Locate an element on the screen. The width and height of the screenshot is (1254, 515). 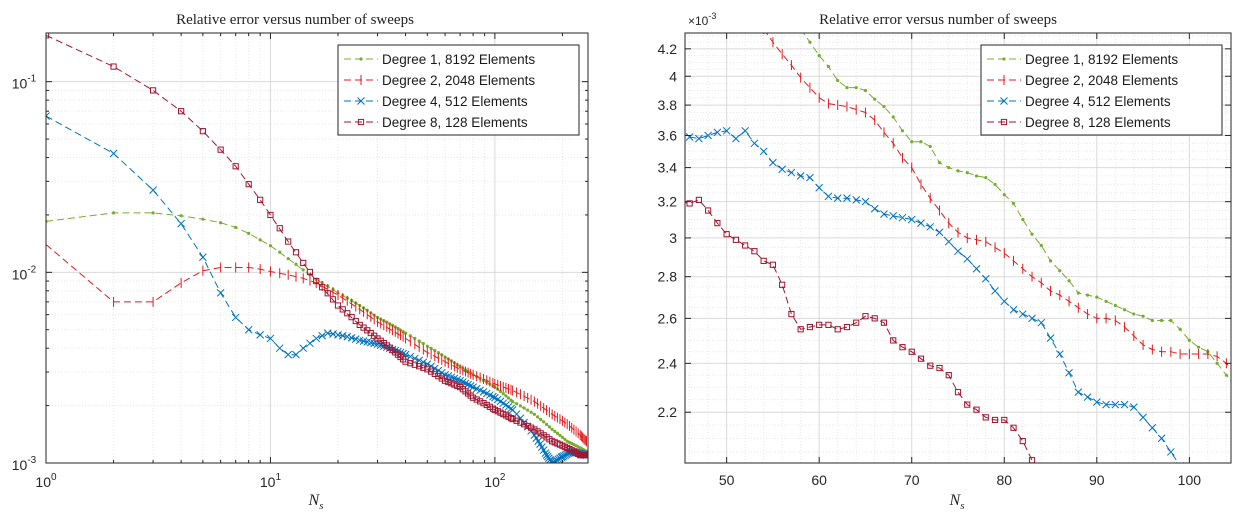
chart-right-xlabel: Ns is located at coordinates (957, 502).